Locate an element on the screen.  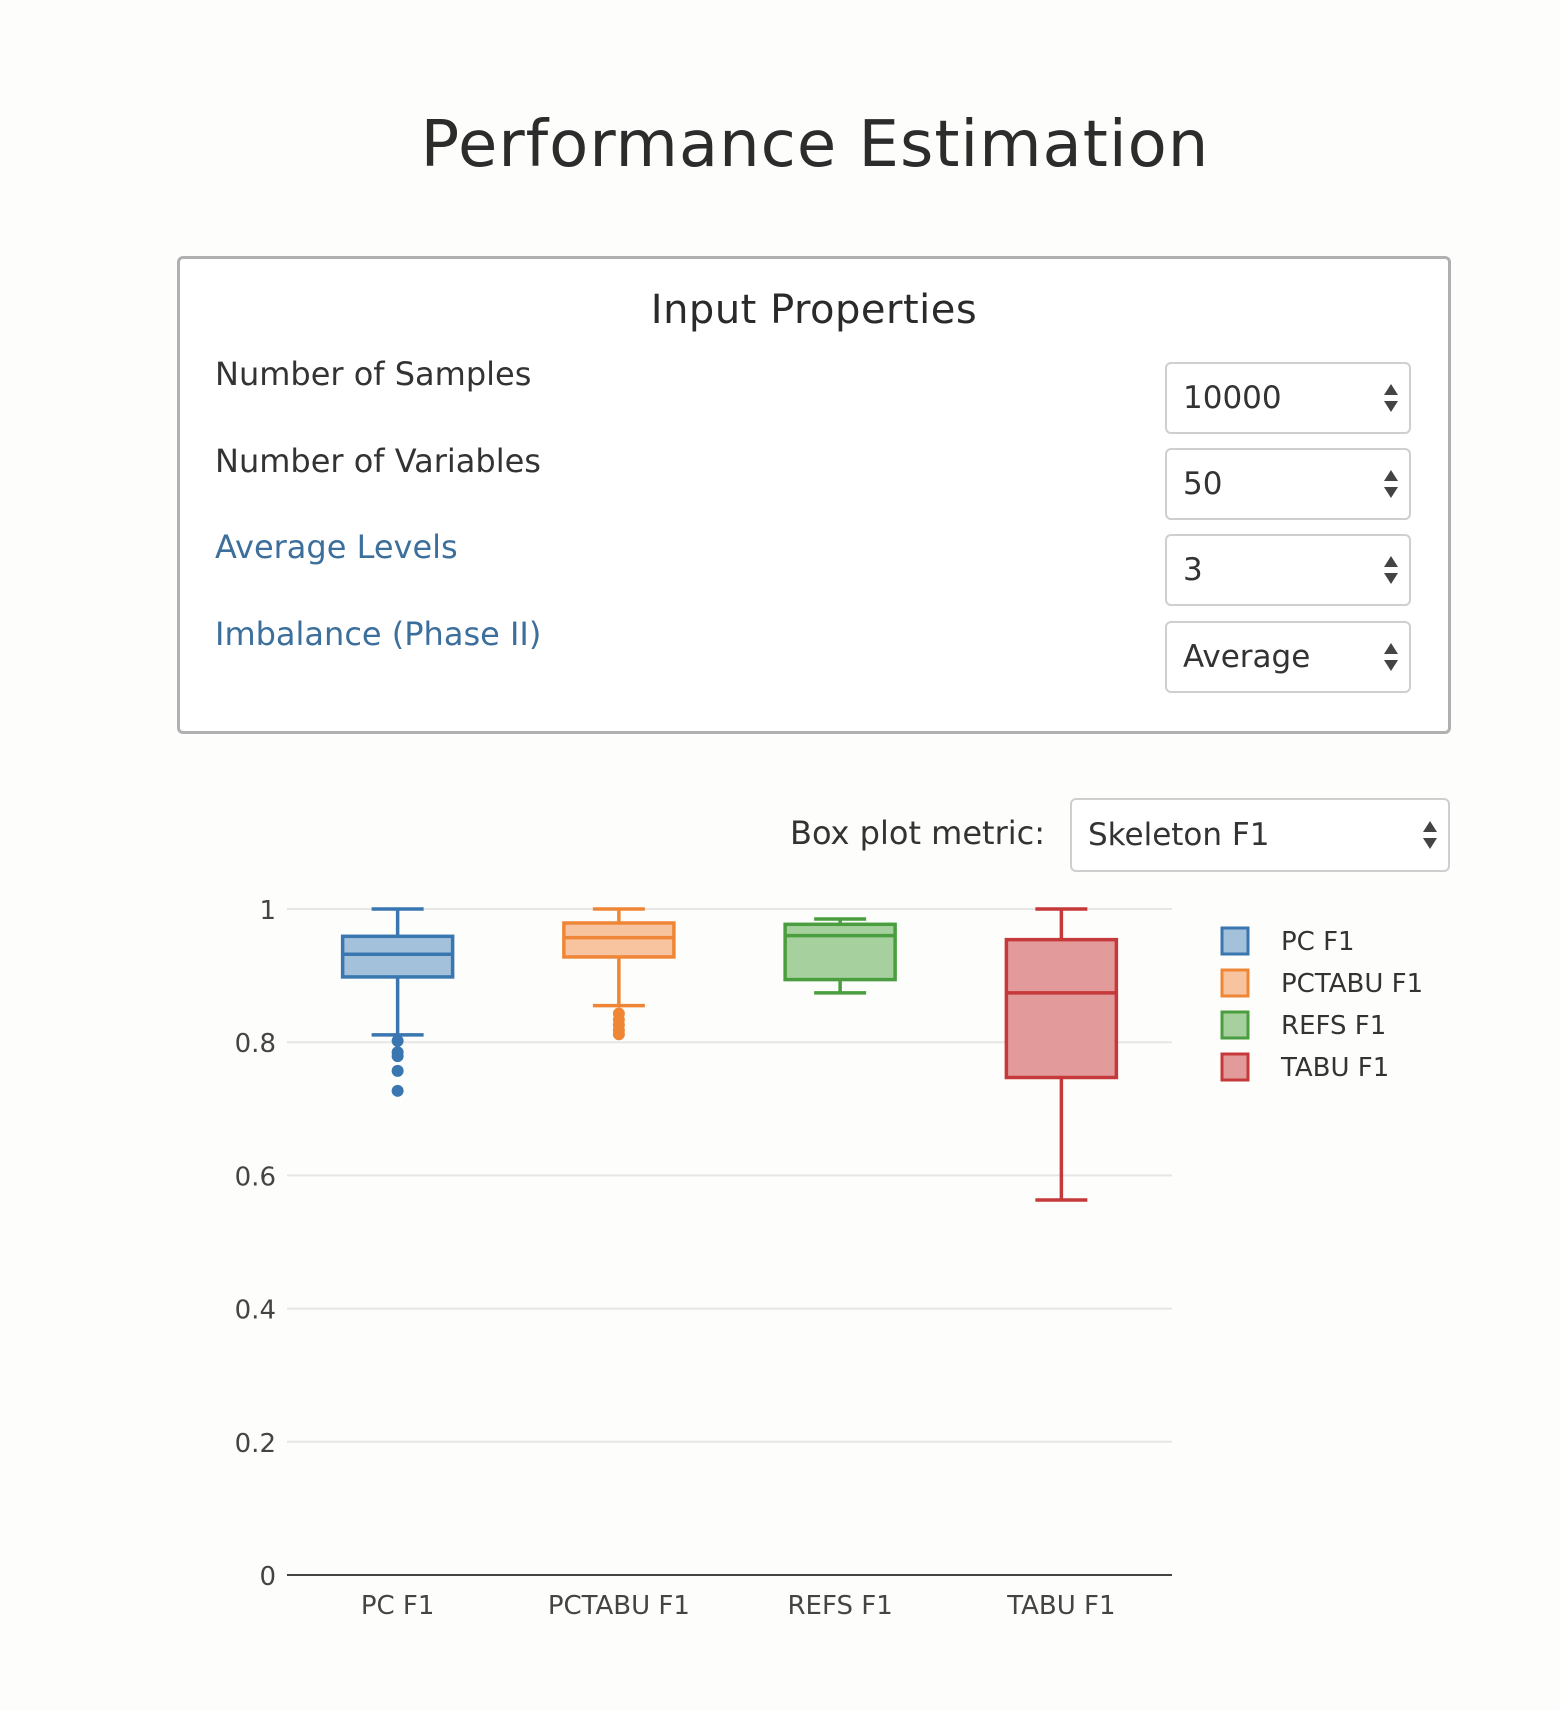
metric-label: Box plot metric: is located at coordinates (917, 833).